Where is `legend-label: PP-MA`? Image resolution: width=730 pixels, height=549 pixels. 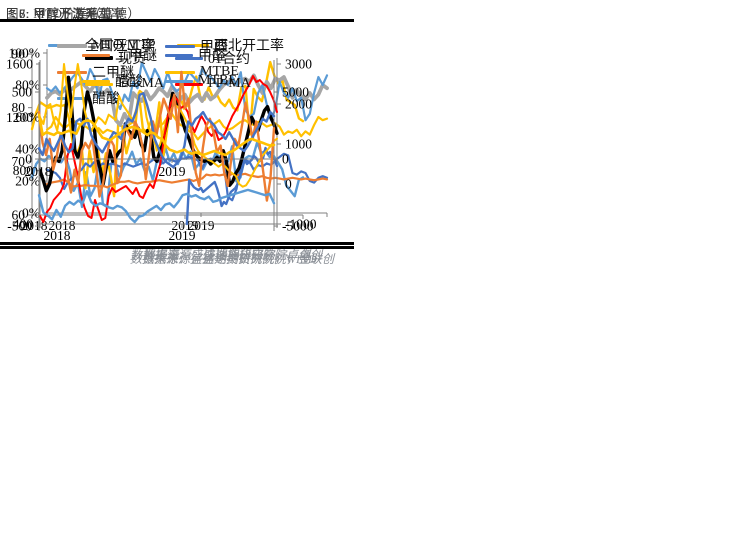
legend-label: PP-MA is located at coordinates (229, 83).